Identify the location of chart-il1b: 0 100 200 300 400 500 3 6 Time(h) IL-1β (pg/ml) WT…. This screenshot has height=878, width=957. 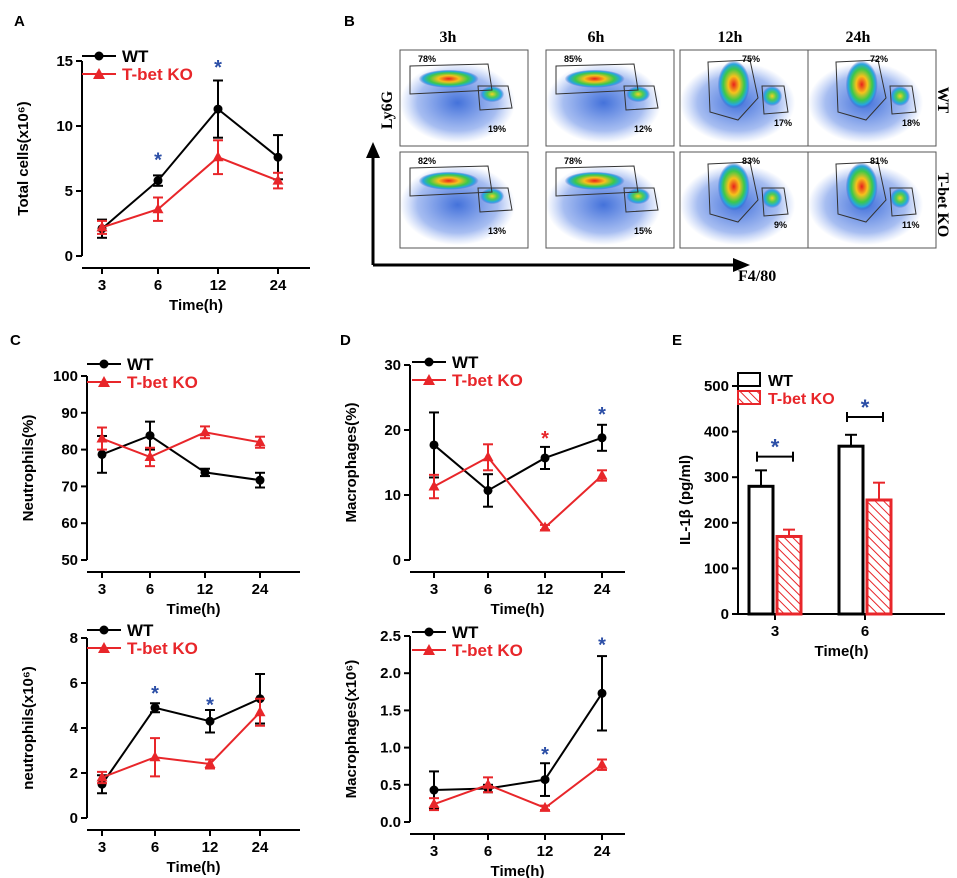
(811, 516).